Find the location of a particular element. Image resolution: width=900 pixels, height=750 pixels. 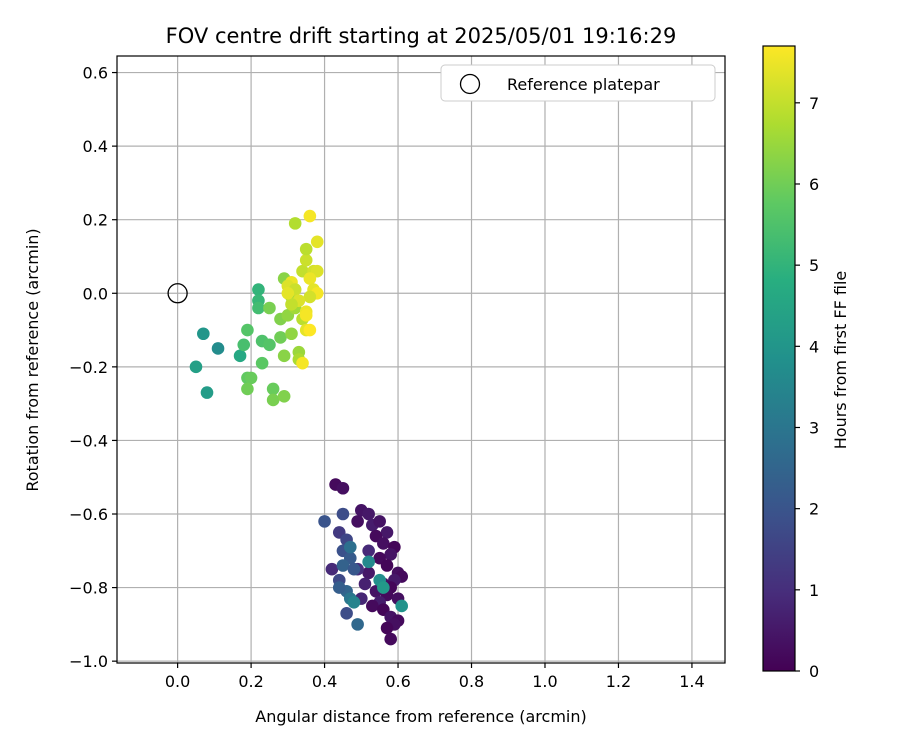

colorbar-tick-label: 6 is located at coordinates (814, 184).